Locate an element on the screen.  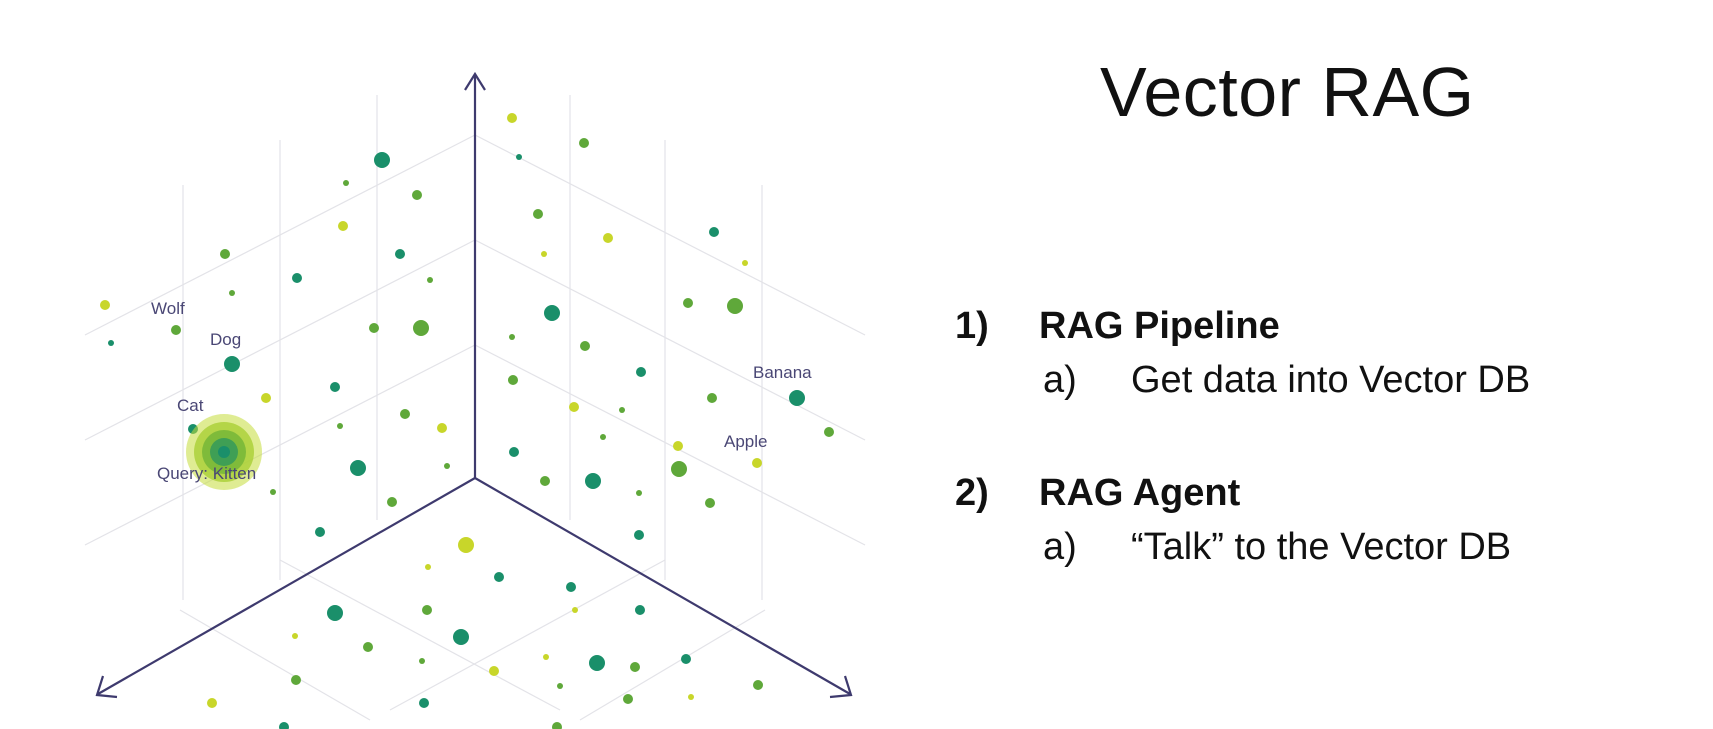
slide-title: Vector RAG is located at coordinates (1287, 92).